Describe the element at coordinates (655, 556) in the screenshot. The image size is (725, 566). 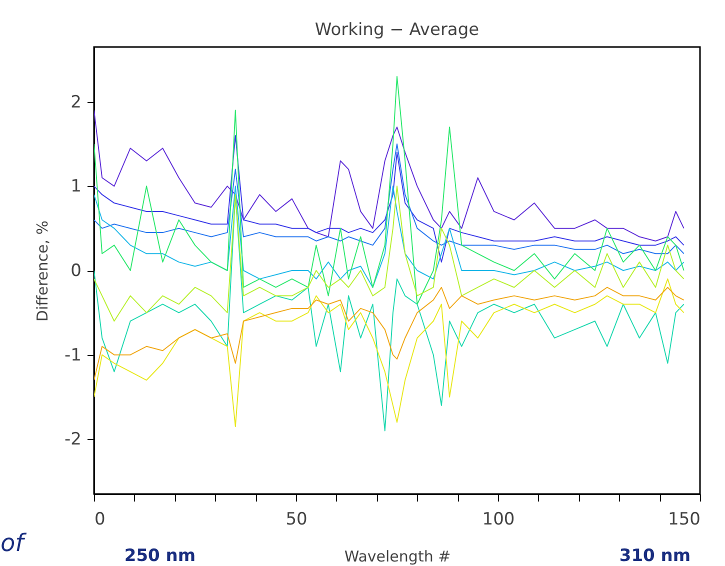
I see `text: 310 nm` at that location.